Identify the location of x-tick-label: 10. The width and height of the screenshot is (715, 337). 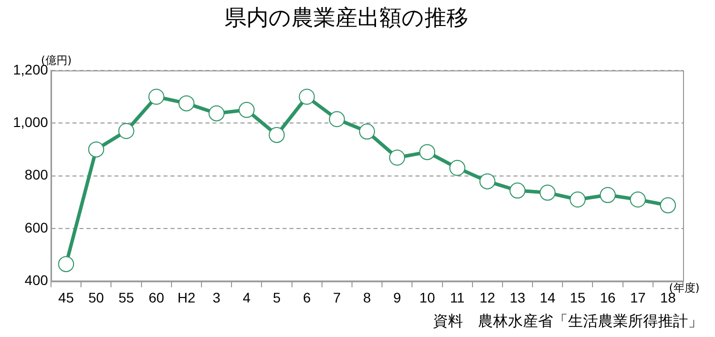
(427, 297).